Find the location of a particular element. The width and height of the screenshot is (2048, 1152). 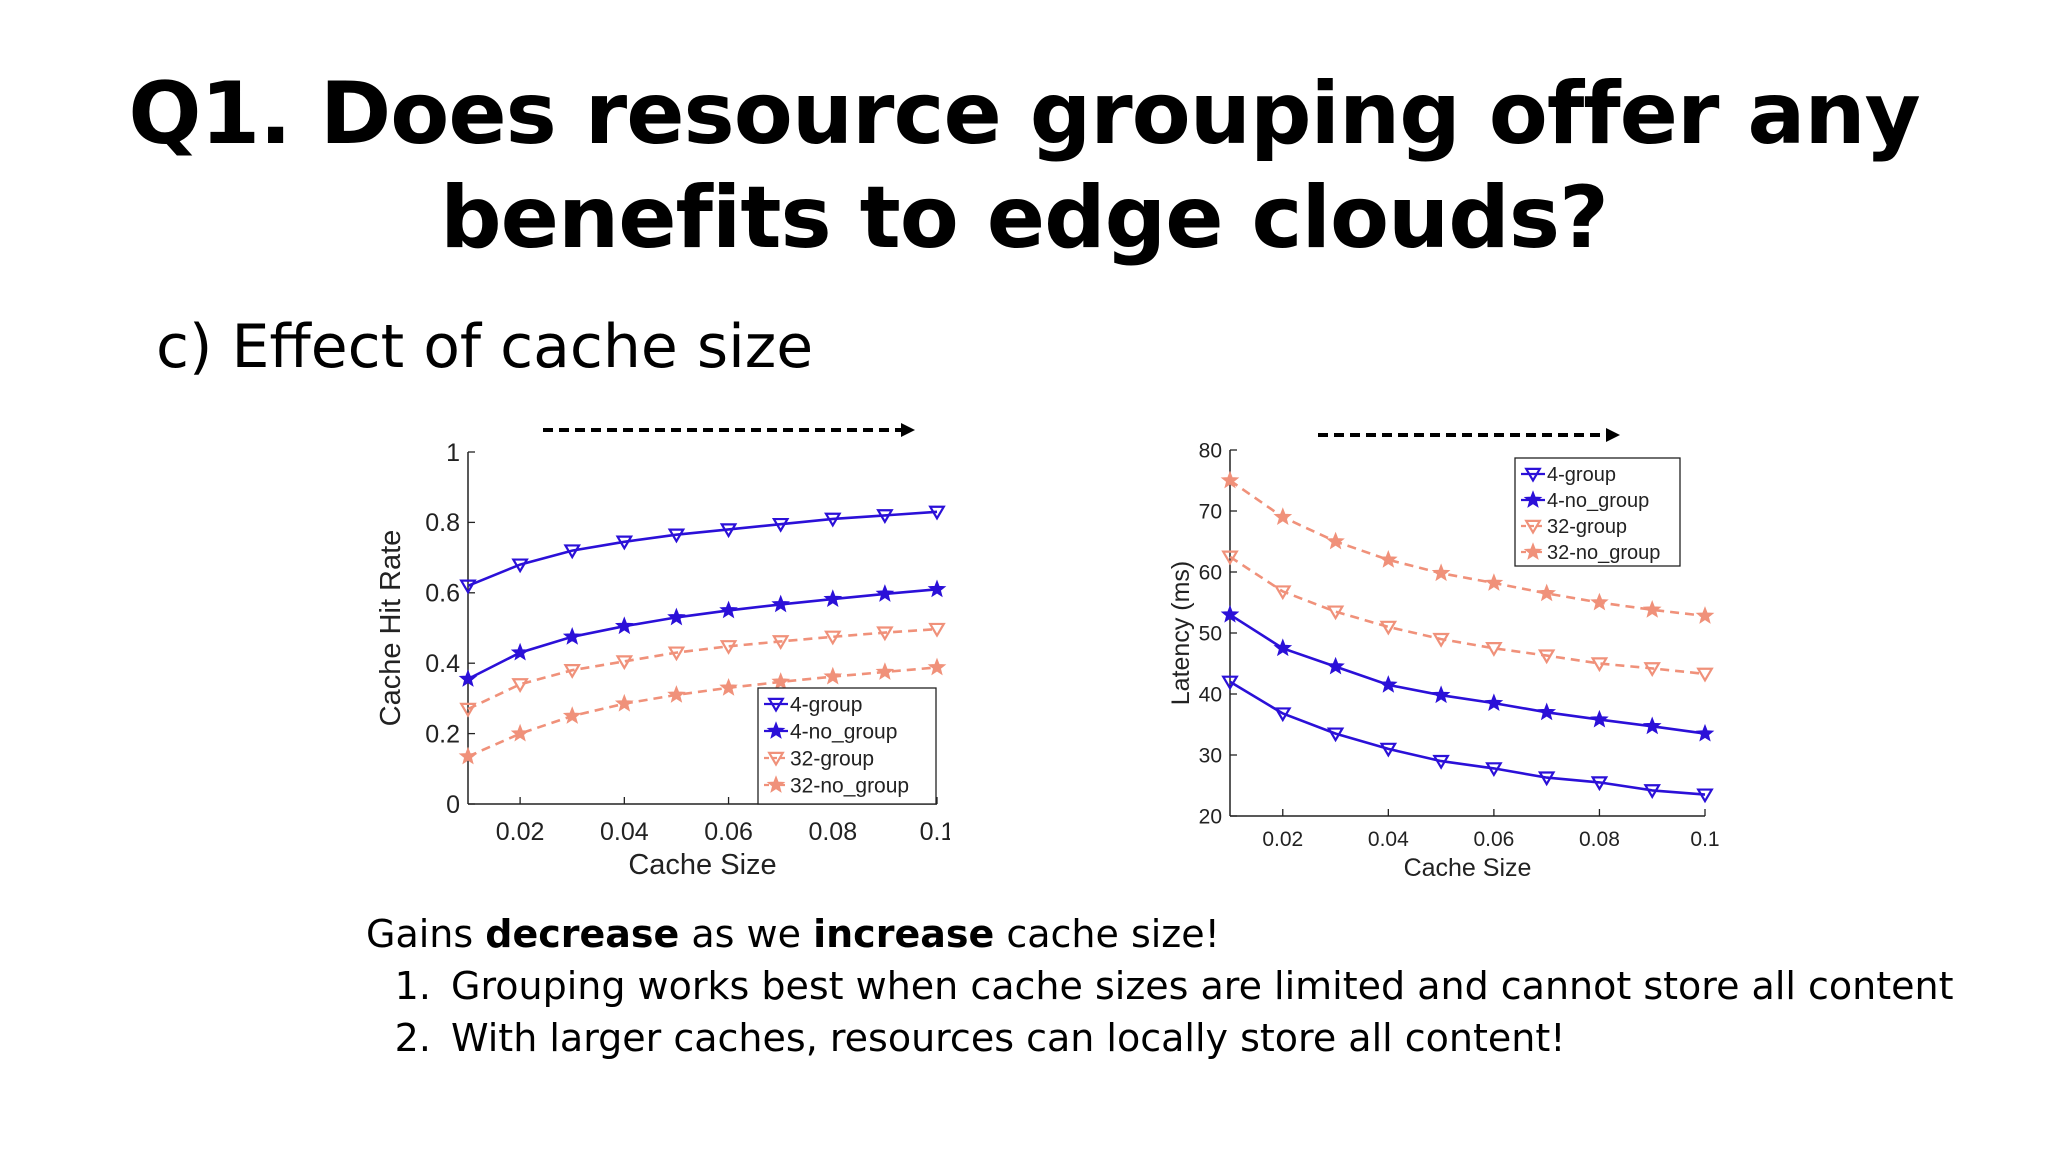

series-32-group is located at coordinates (1467, 616).